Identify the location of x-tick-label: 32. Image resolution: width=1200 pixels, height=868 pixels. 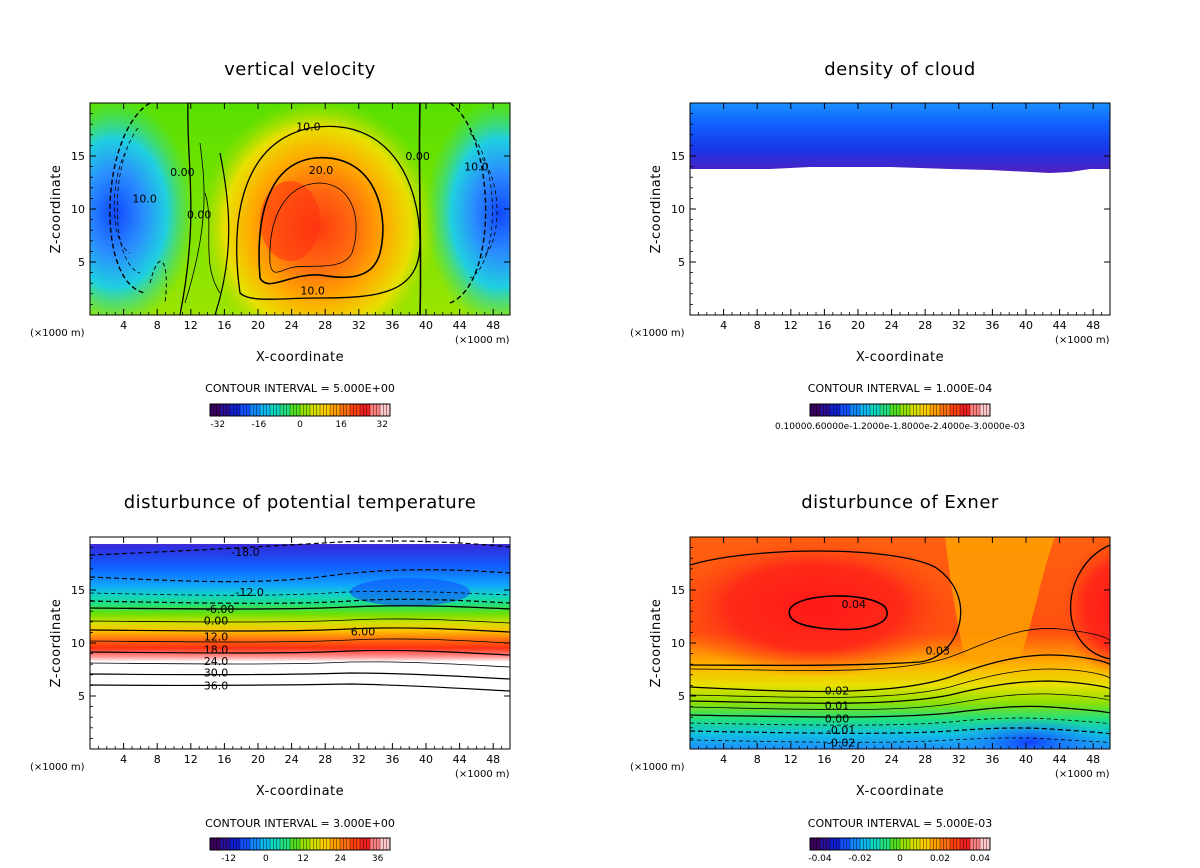
(959, 325).